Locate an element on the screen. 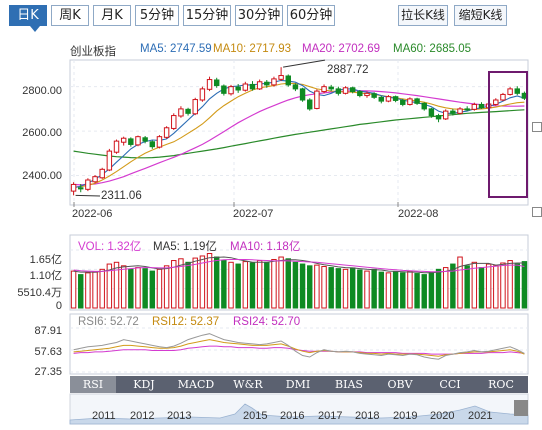 The width and height of the screenshot is (542, 430). vol-tick-5510: 5510.4万 is located at coordinates (39, 293).